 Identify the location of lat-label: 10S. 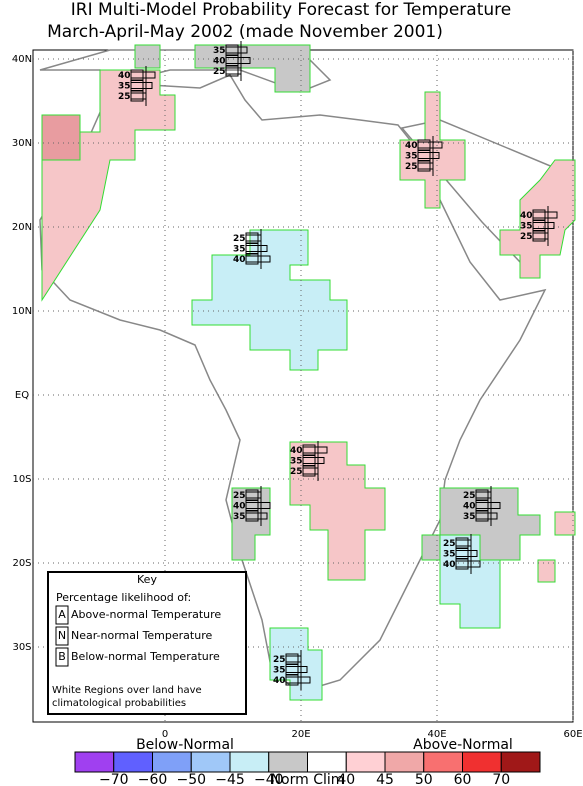
(21, 479).